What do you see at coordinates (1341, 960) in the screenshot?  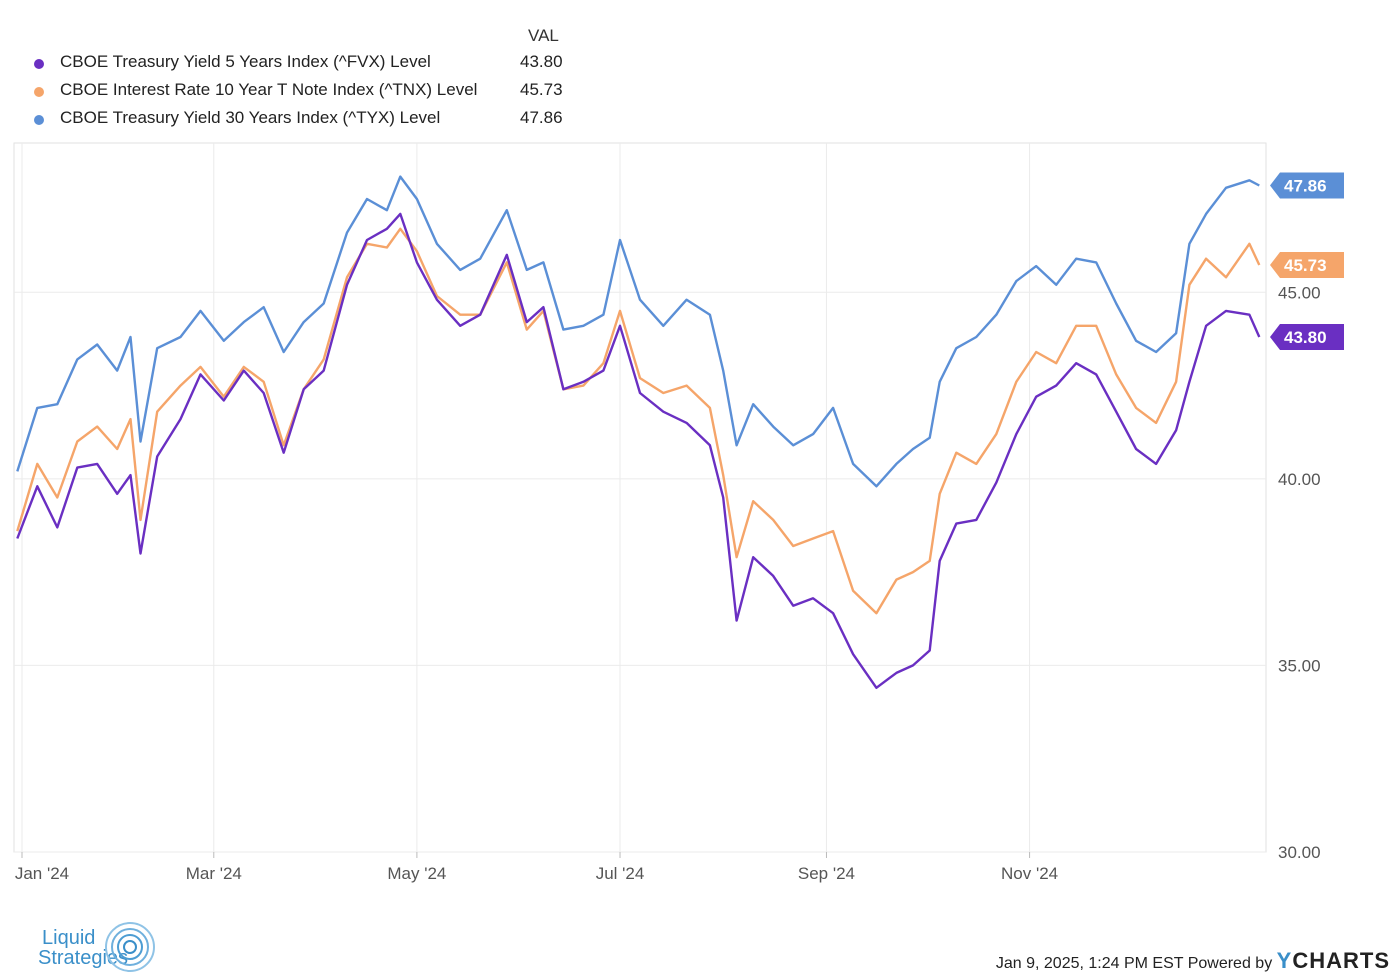 I see `ycharts-logo-text: CHARTS` at bounding box center [1341, 960].